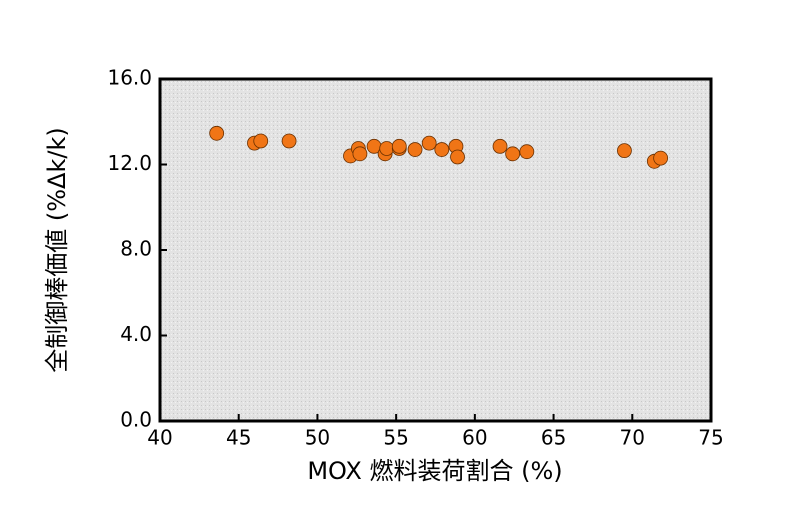 This screenshot has height=506, width=787. Describe the element at coordinates (238, 438) in the screenshot. I see `x-tick-label: 45` at that location.